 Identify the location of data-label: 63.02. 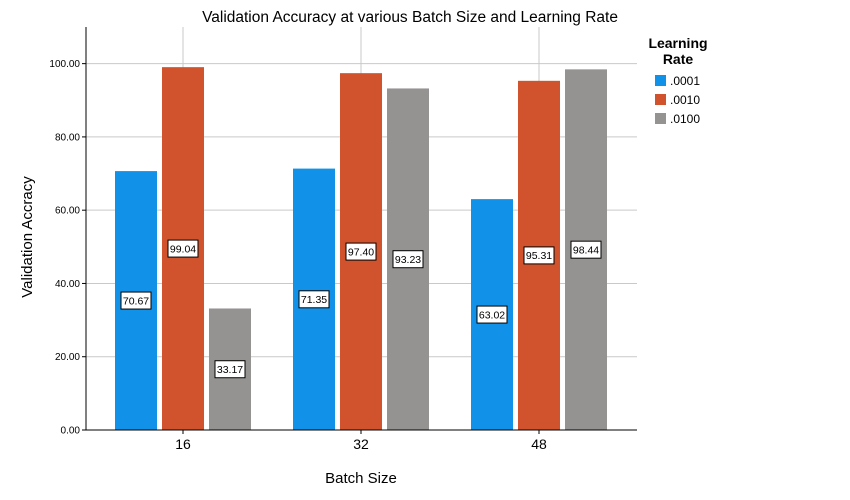
(492, 315).